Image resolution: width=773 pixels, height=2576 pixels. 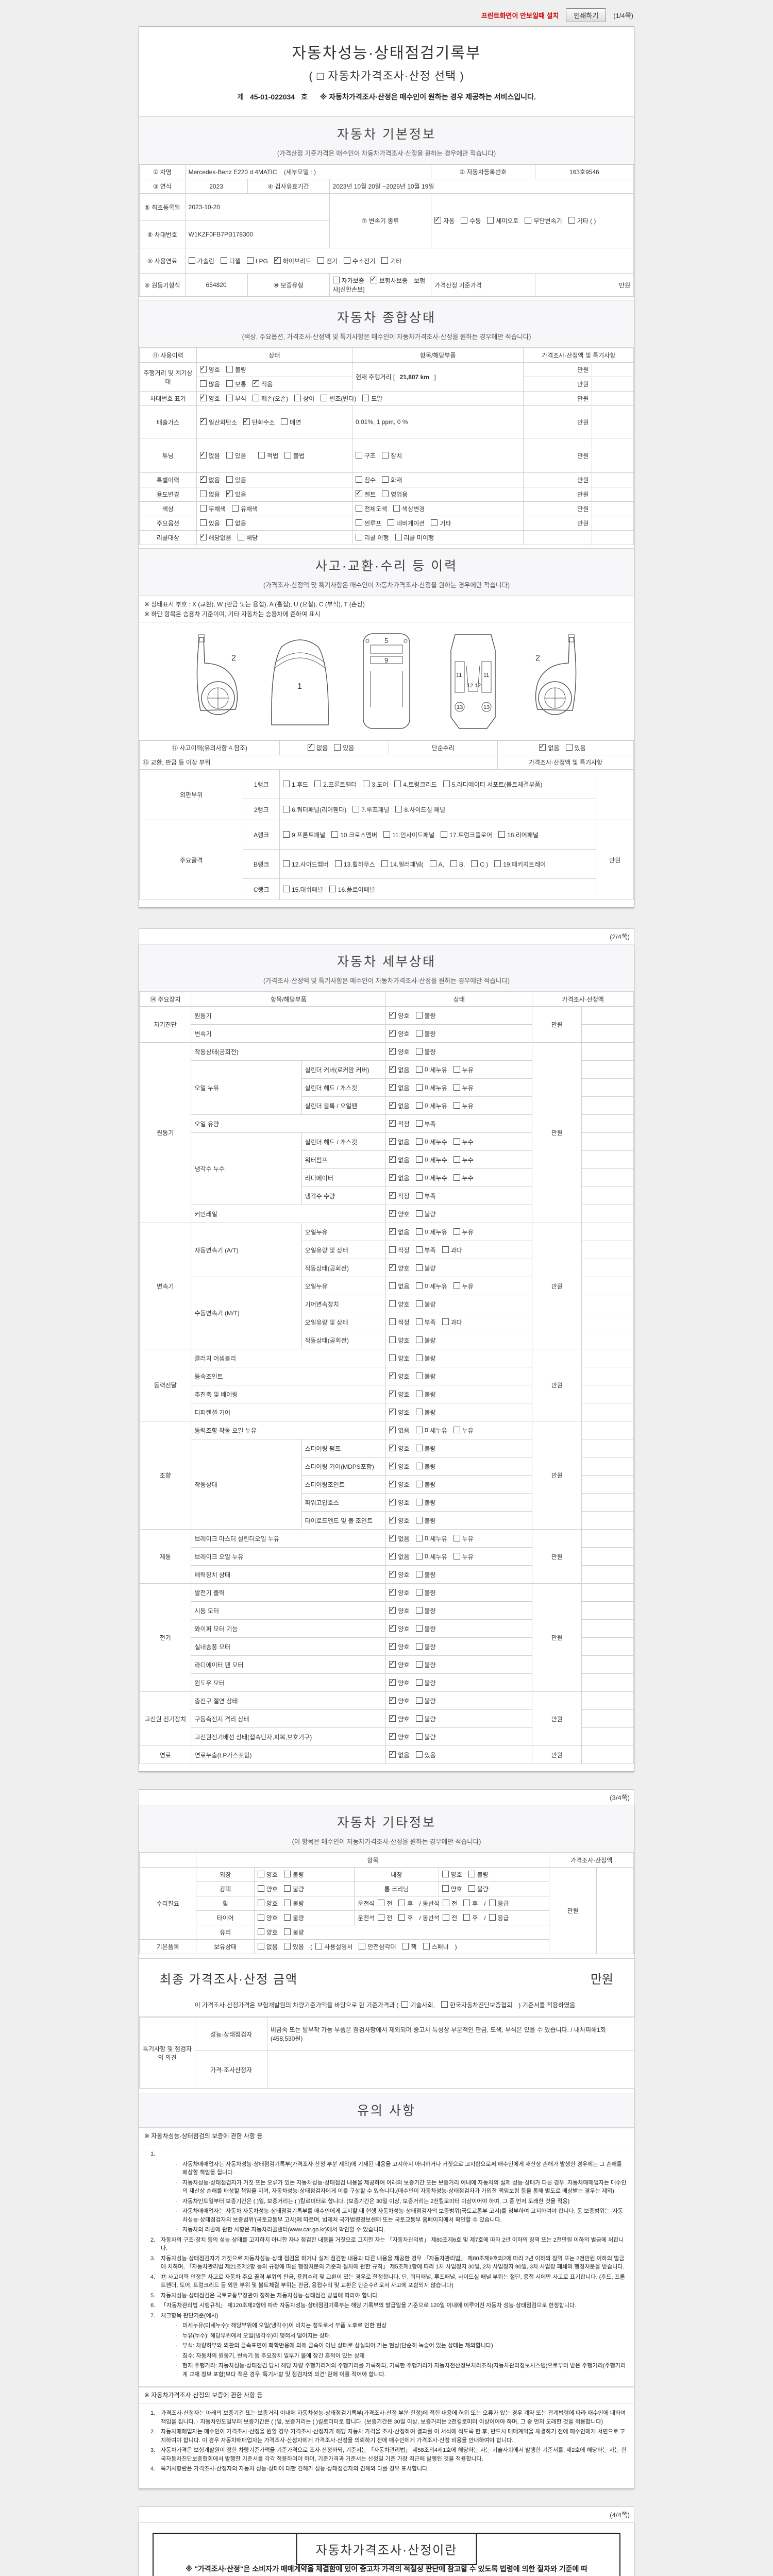 I want to click on checkbox-option: 6.쿼터패널(리어휀다), so click(x=314, y=809).